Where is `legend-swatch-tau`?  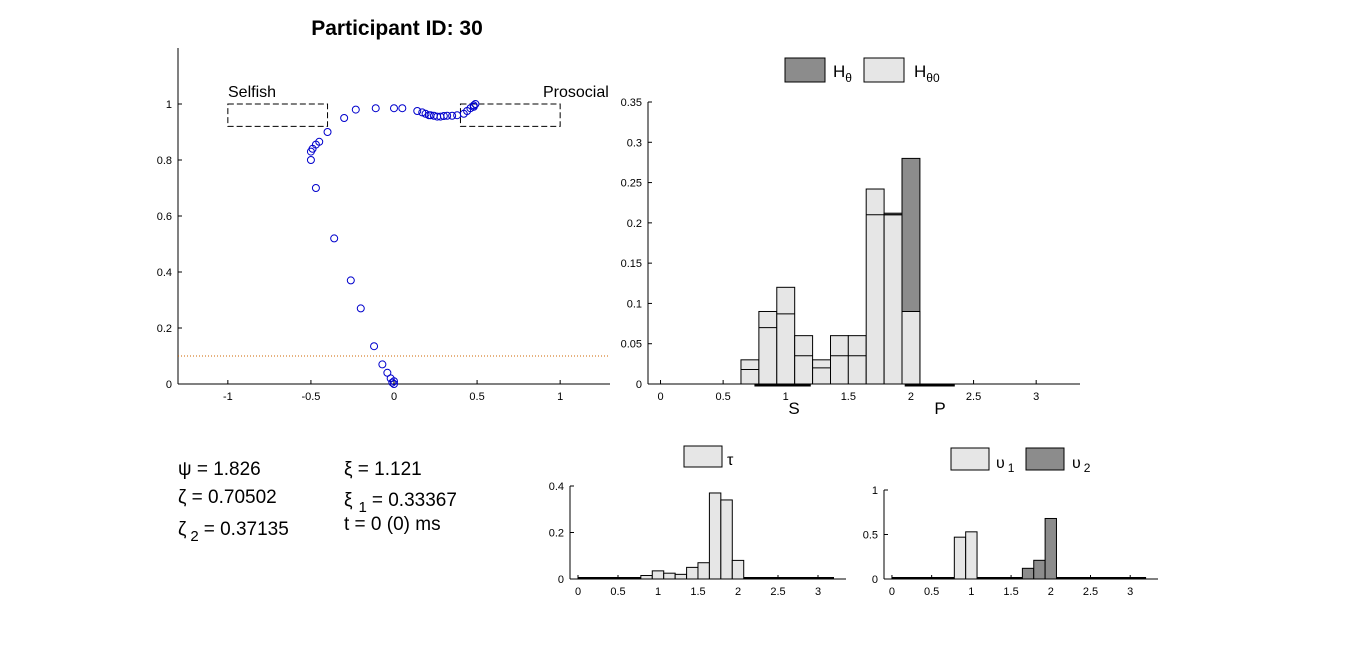
legend-swatch-tau is located at coordinates (703, 456).